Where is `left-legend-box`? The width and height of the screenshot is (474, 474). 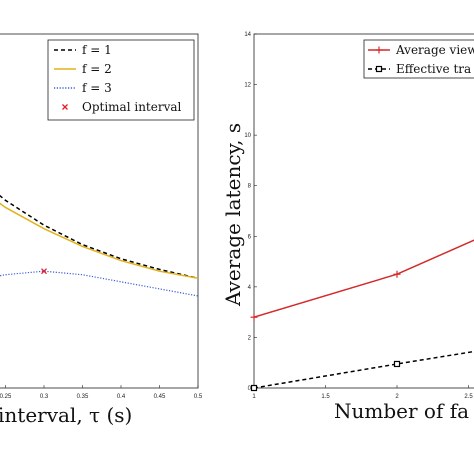 left-legend-box is located at coordinates (121, 80).